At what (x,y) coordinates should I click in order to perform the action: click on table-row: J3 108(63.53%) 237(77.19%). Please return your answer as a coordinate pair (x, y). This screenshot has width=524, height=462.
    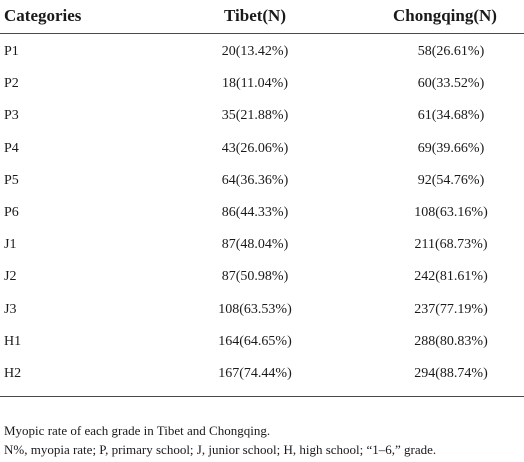
    Looking at the image, I should click on (262, 310).